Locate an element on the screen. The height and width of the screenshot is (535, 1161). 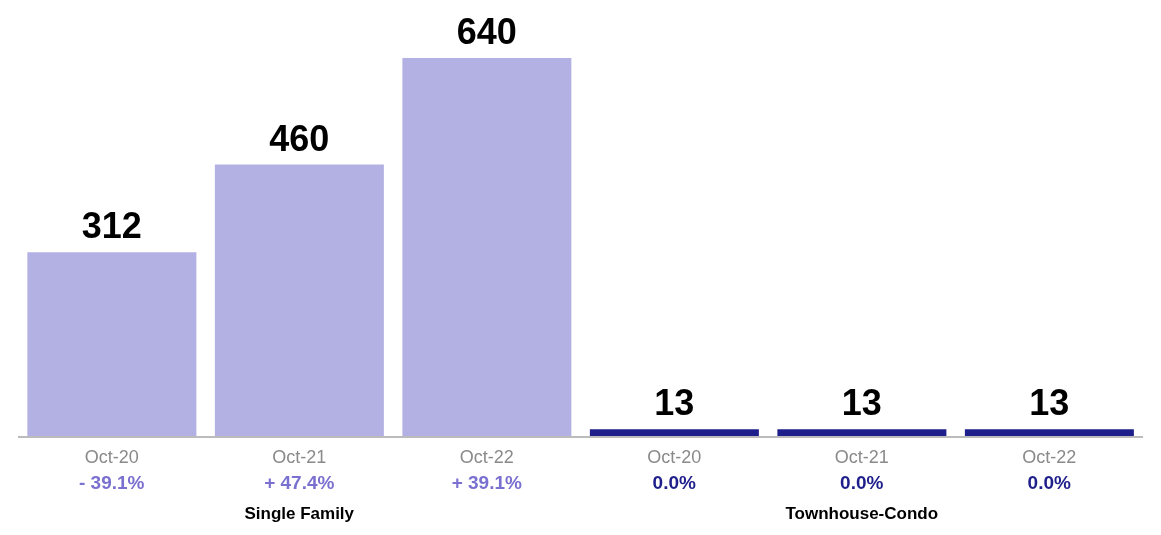
text: + 39.1% is located at coordinates (486, 482).